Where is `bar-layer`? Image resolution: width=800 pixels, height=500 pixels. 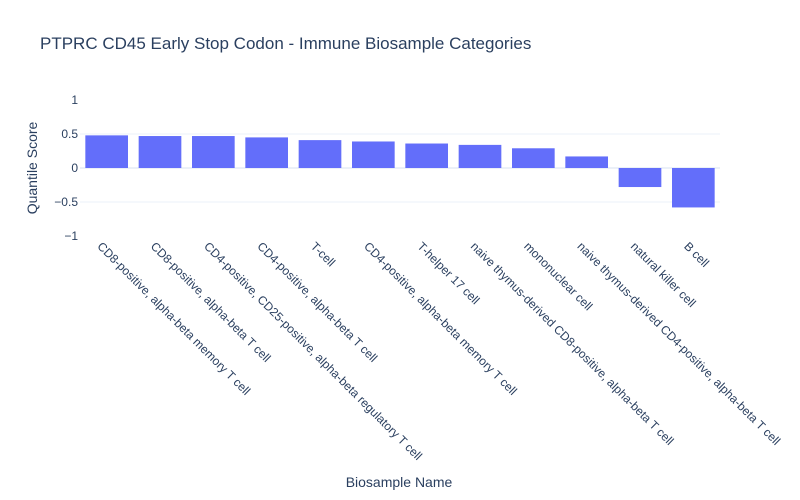 bar-layer is located at coordinates (400, 171).